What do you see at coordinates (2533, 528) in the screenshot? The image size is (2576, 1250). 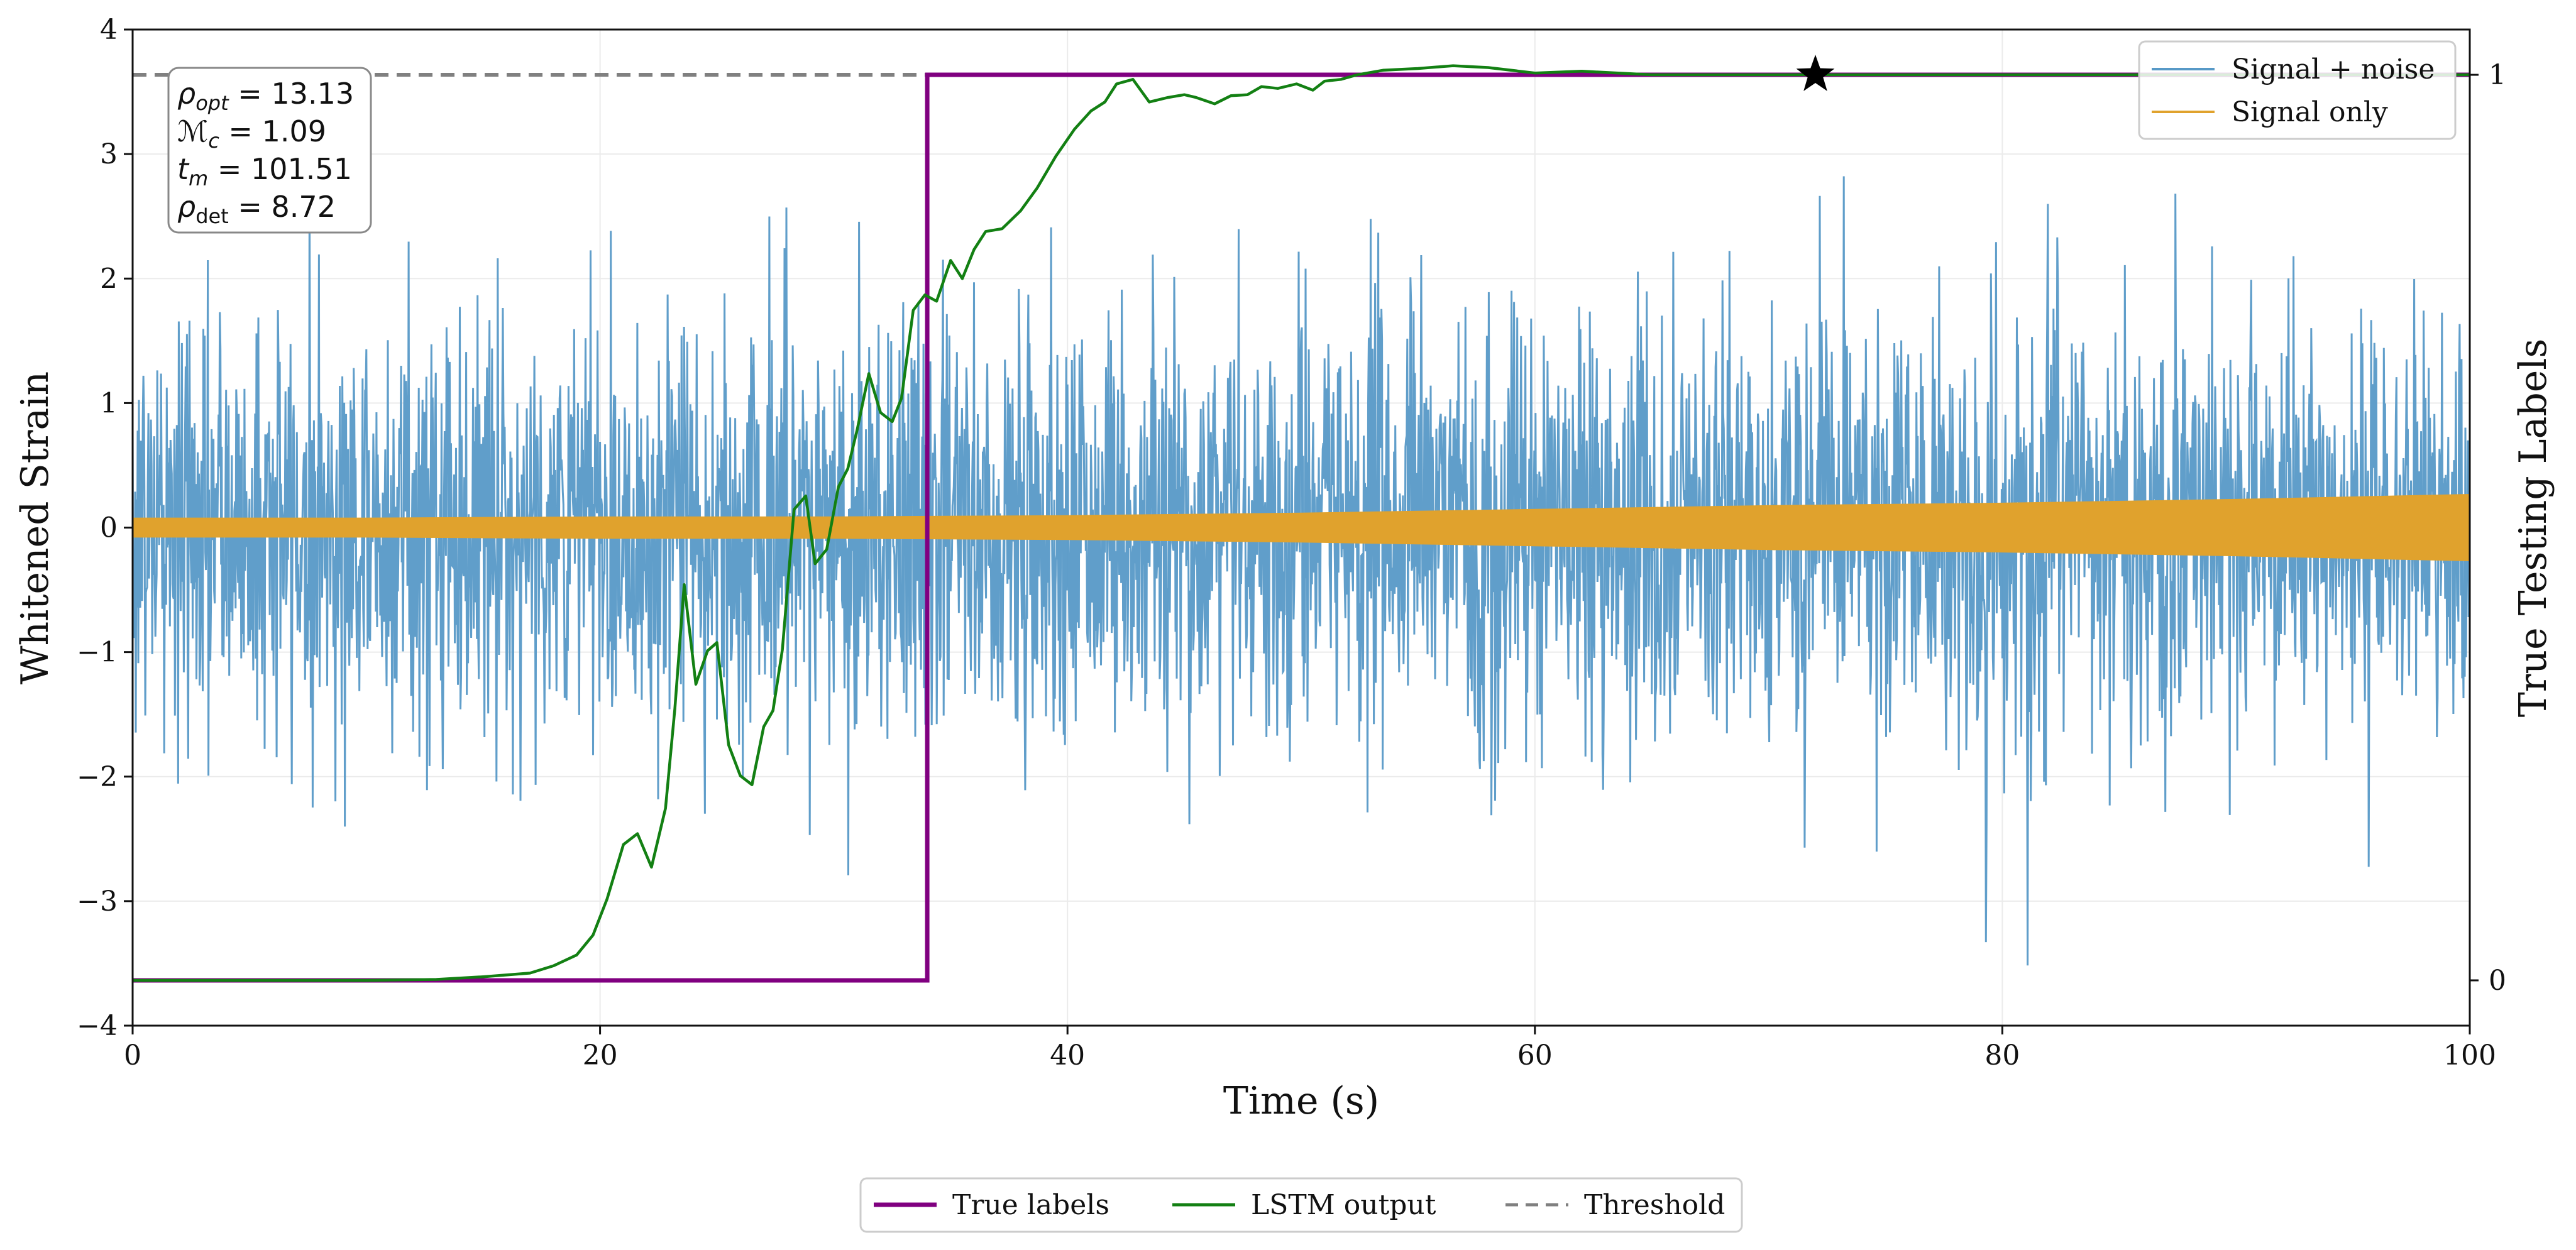 I see `y2-axis-label: True Testing Labels` at bounding box center [2533, 528].